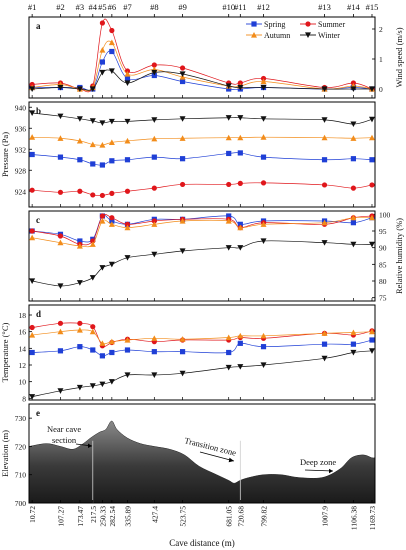 Image resolution: width=406 pixels, height=550 pixels. Describe the element at coordinates (5, 154) in the screenshot. I see `y-axis-label: Pressure (Pa)` at that location.